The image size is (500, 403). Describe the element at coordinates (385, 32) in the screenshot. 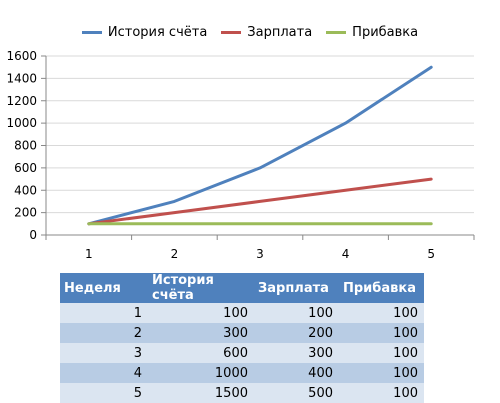

I see `legend-label-raise: Прибавка` at that location.